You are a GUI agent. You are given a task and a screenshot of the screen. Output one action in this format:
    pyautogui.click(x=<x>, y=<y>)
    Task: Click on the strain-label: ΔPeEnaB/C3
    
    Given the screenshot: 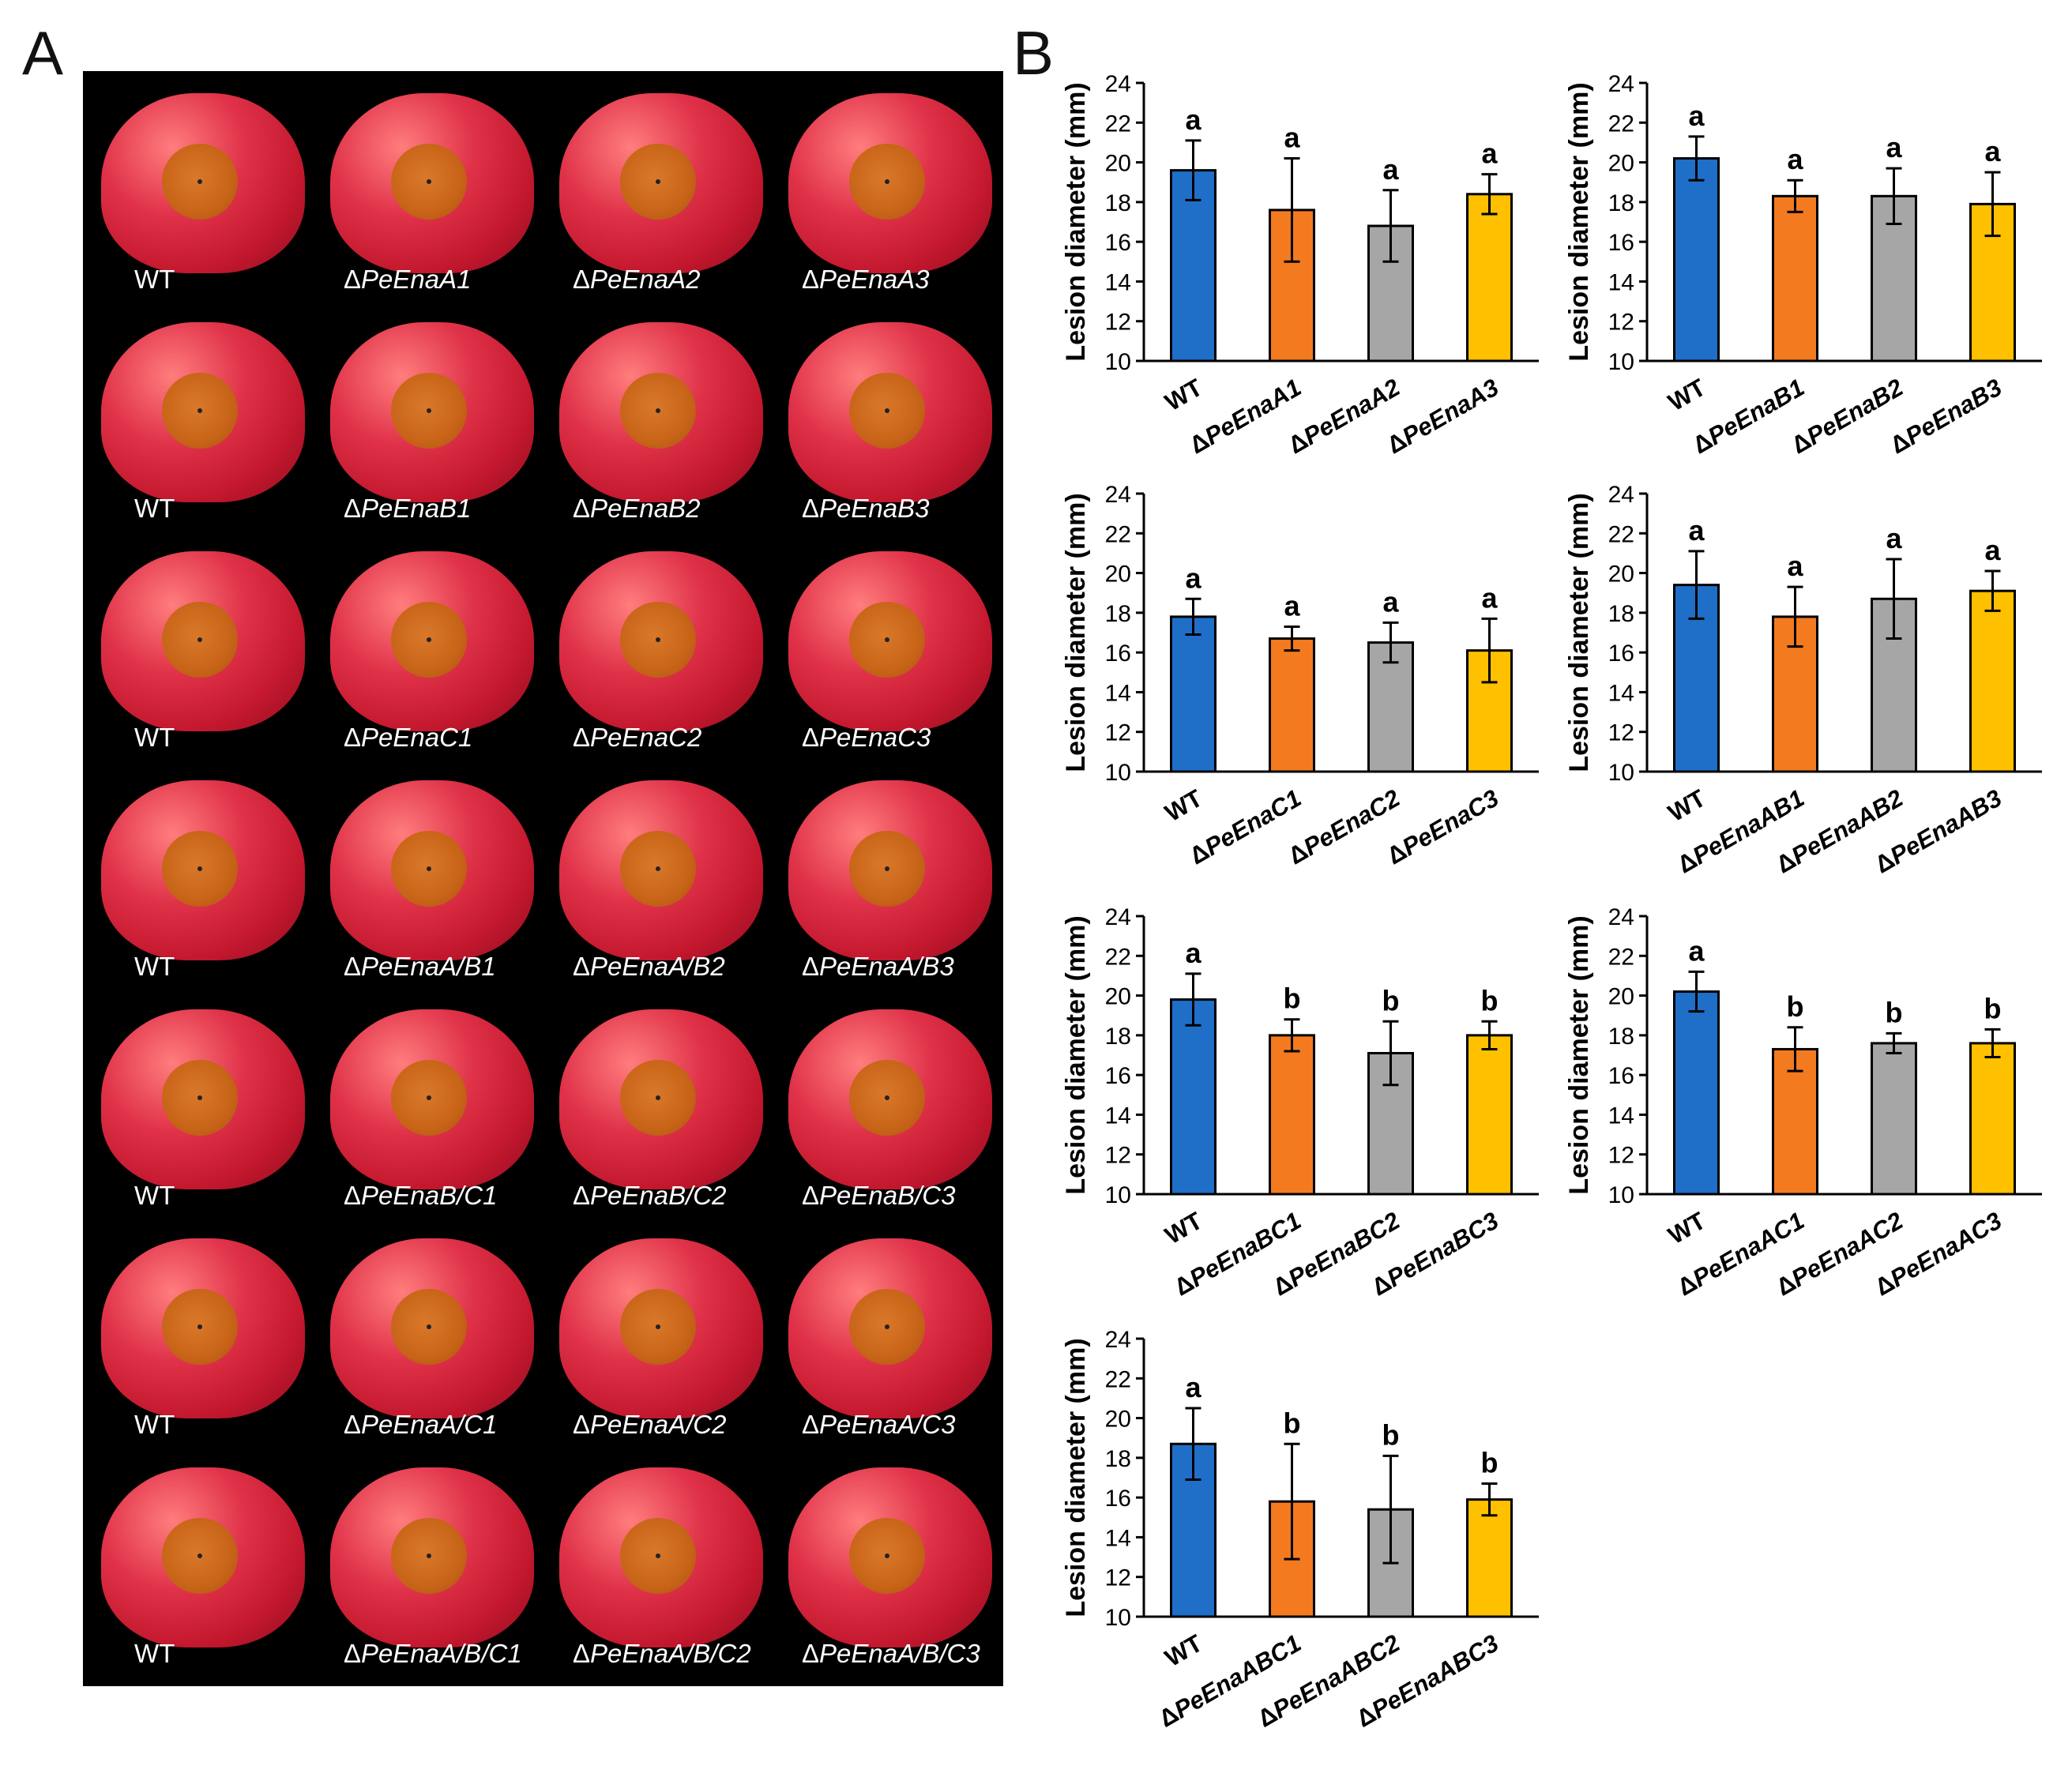 What is the action you would take?
    pyautogui.click(x=879, y=1195)
    